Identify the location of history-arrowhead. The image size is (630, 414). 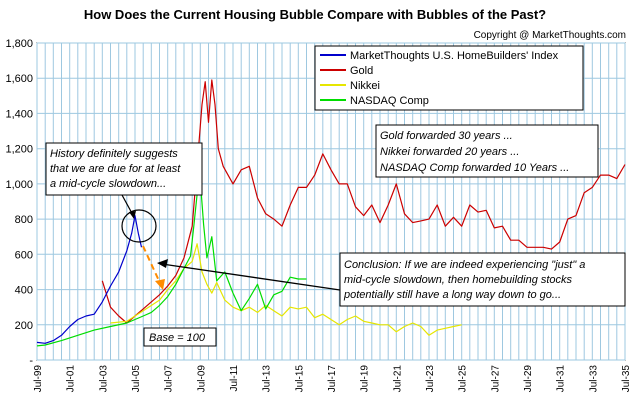
(132, 215).